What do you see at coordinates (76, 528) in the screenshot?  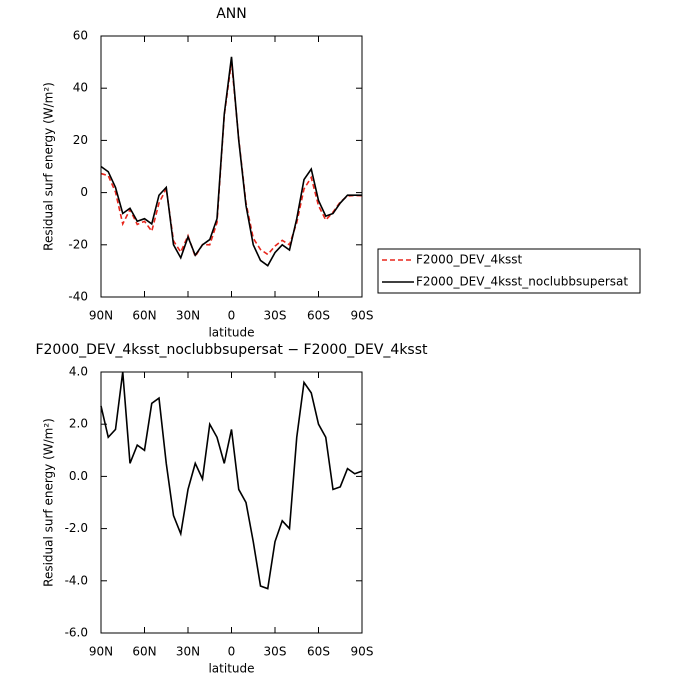 I see `y-tick-label: -2.0` at bounding box center [76, 528].